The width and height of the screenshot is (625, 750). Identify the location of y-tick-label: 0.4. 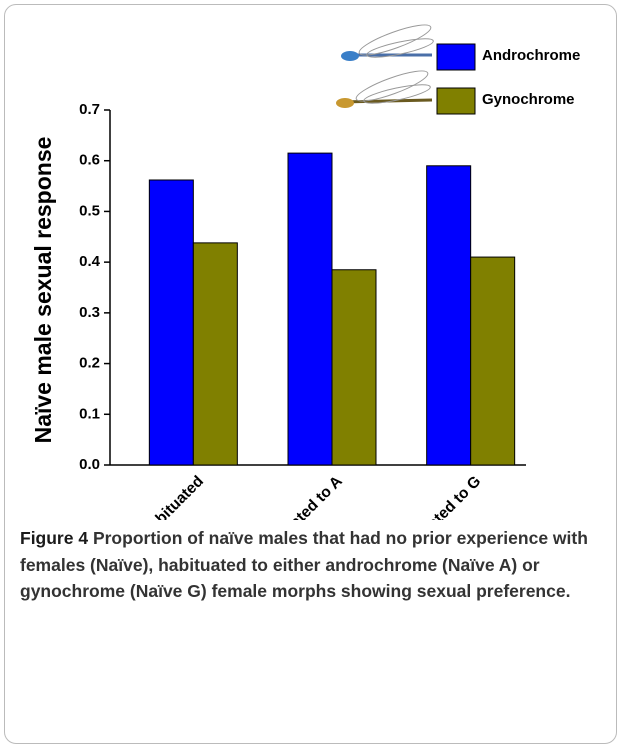
(90, 261).